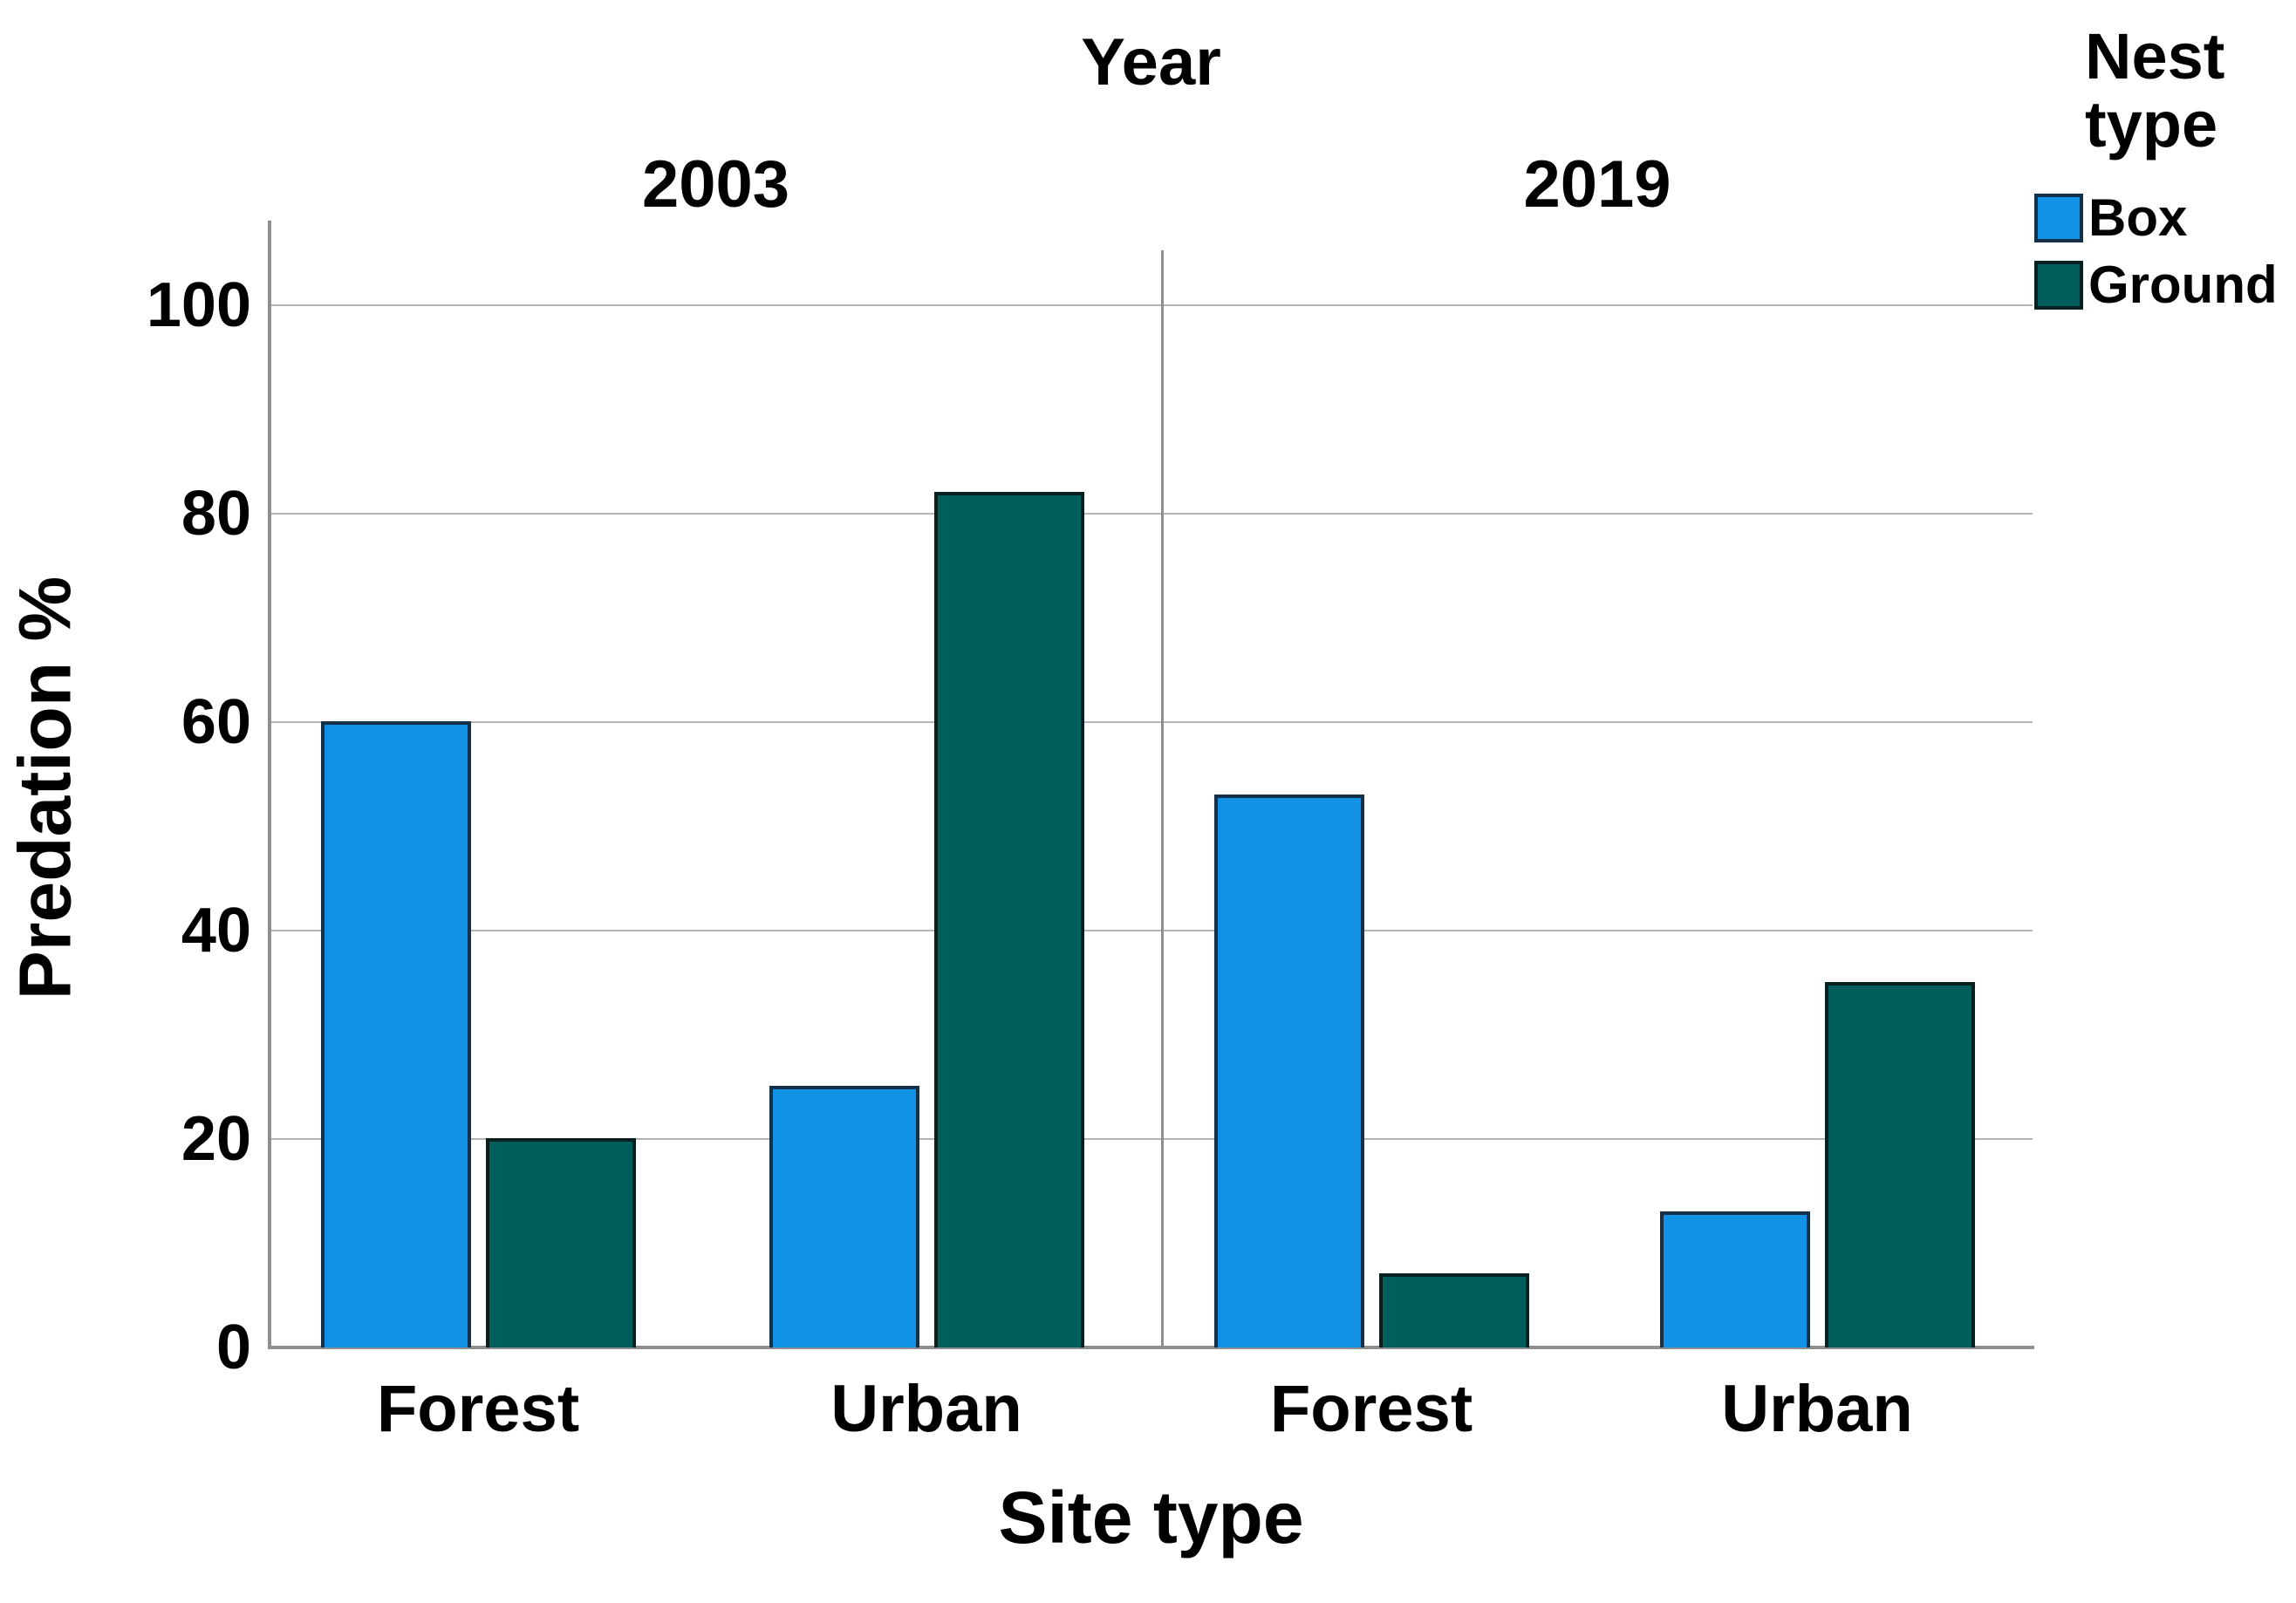 This screenshot has width=2296, height=1603. Describe the element at coordinates (478, 1409) in the screenshot. I see `category-label-2003-forest: Forest` at that location.